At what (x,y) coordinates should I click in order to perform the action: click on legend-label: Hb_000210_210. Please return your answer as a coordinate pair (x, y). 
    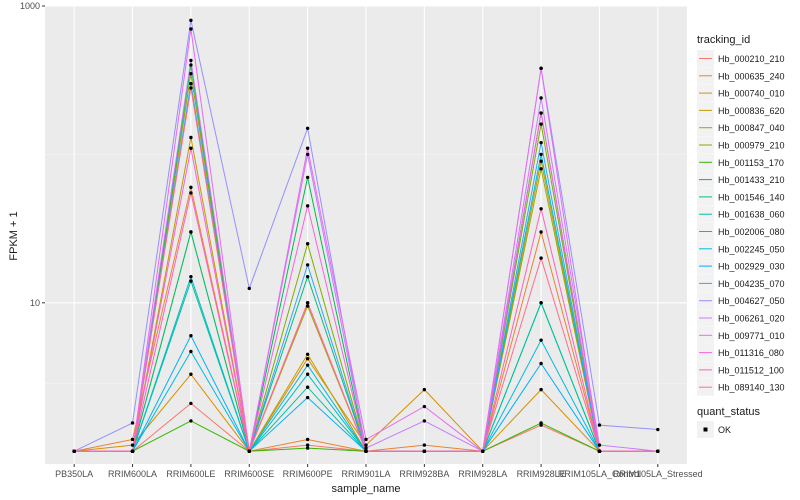
    Looking at the image, I should click on (751, 59).